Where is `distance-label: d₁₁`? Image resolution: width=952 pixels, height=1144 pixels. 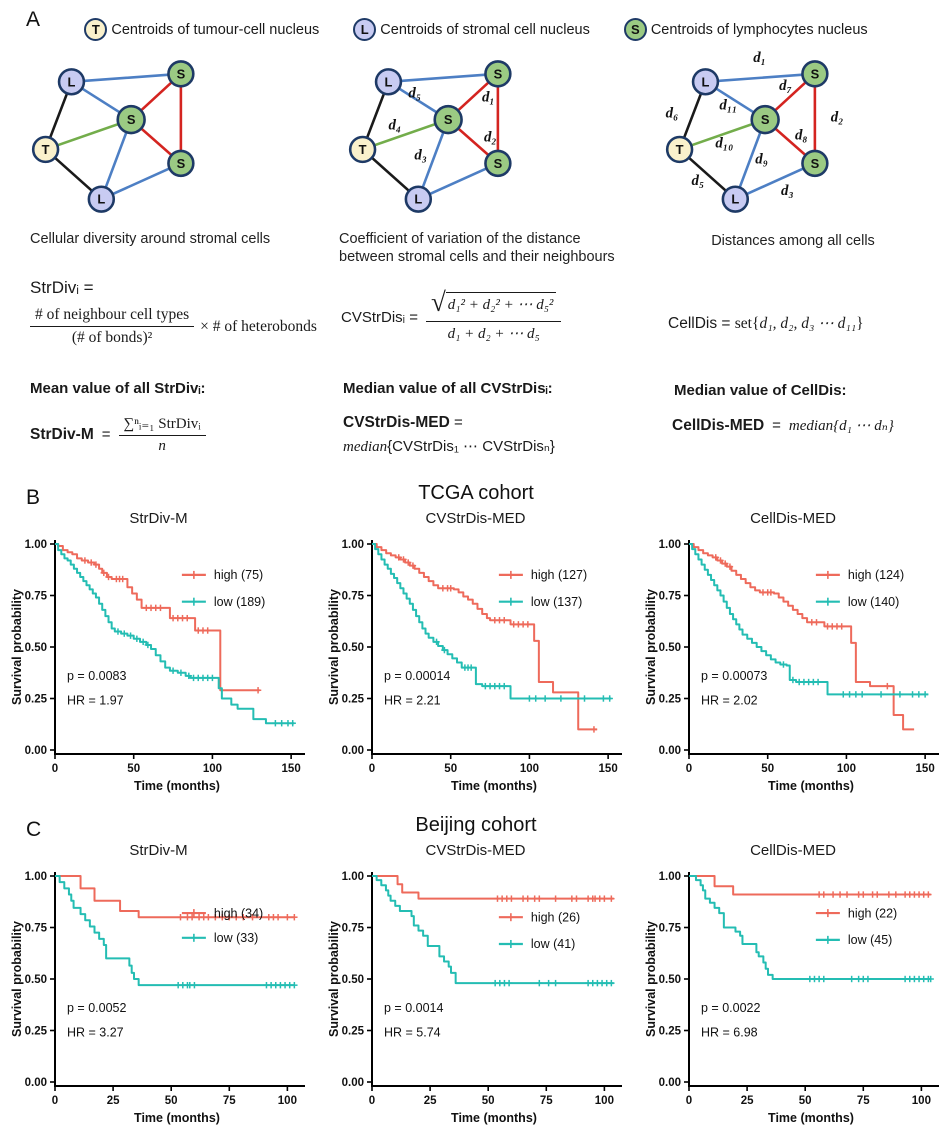
distance-label: d₁₁ is located at coordinates (728, 106).